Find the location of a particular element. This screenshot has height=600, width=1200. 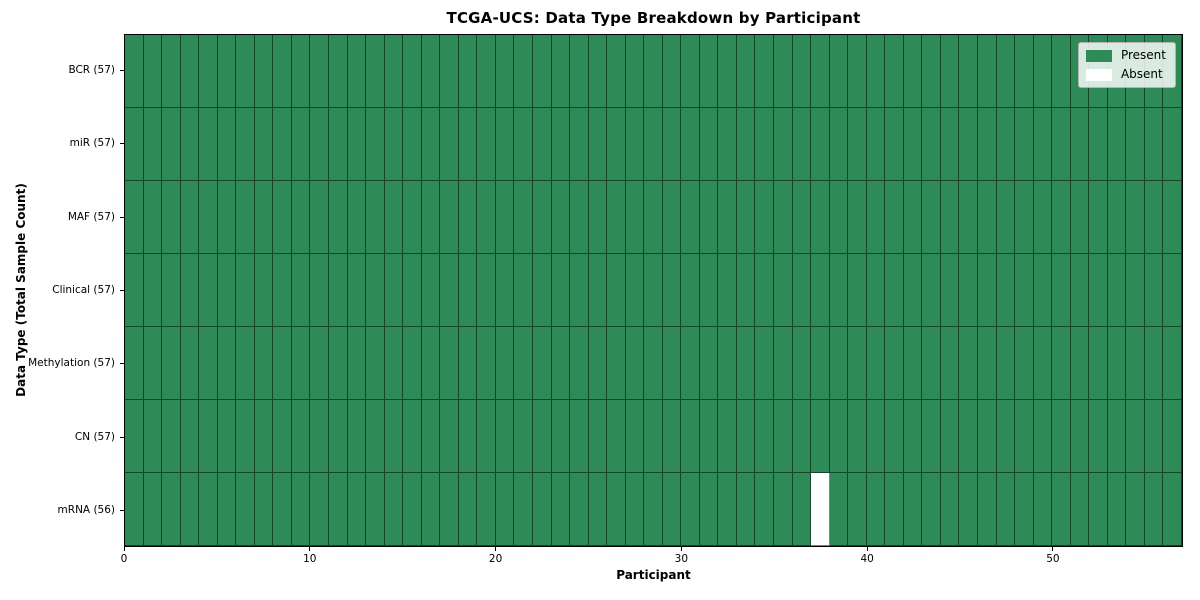

y-tick-label: CN (57) is located at coordinates (94, 436).